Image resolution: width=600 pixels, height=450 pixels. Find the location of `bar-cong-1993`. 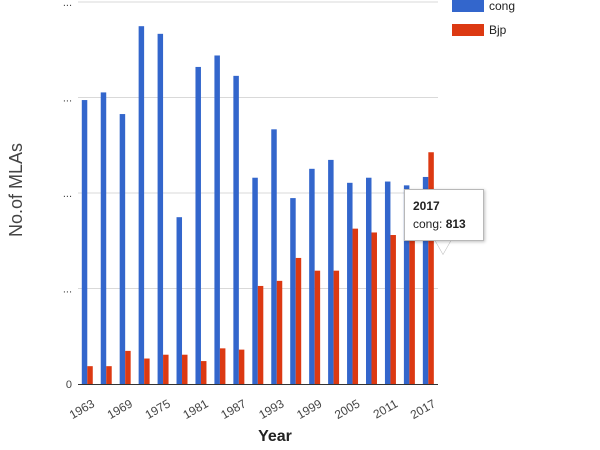

bar-cong-1993 is located at coordinates (274, 256).